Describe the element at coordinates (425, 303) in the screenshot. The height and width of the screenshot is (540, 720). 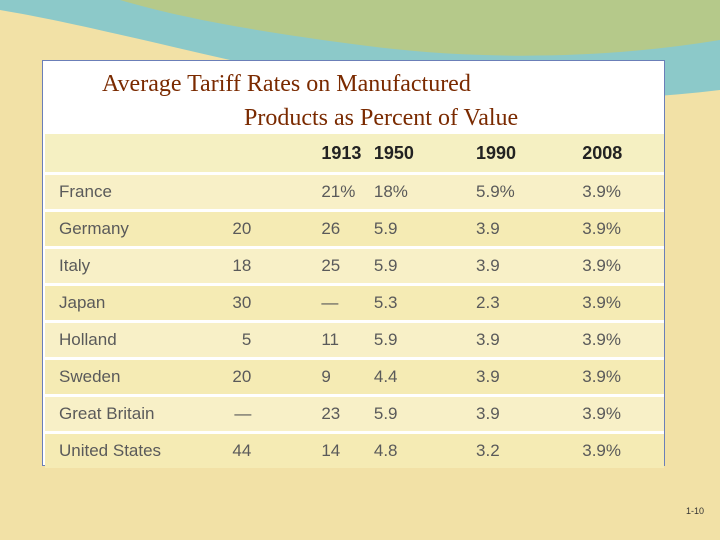
I see `value-cell: 5.3` at that location.